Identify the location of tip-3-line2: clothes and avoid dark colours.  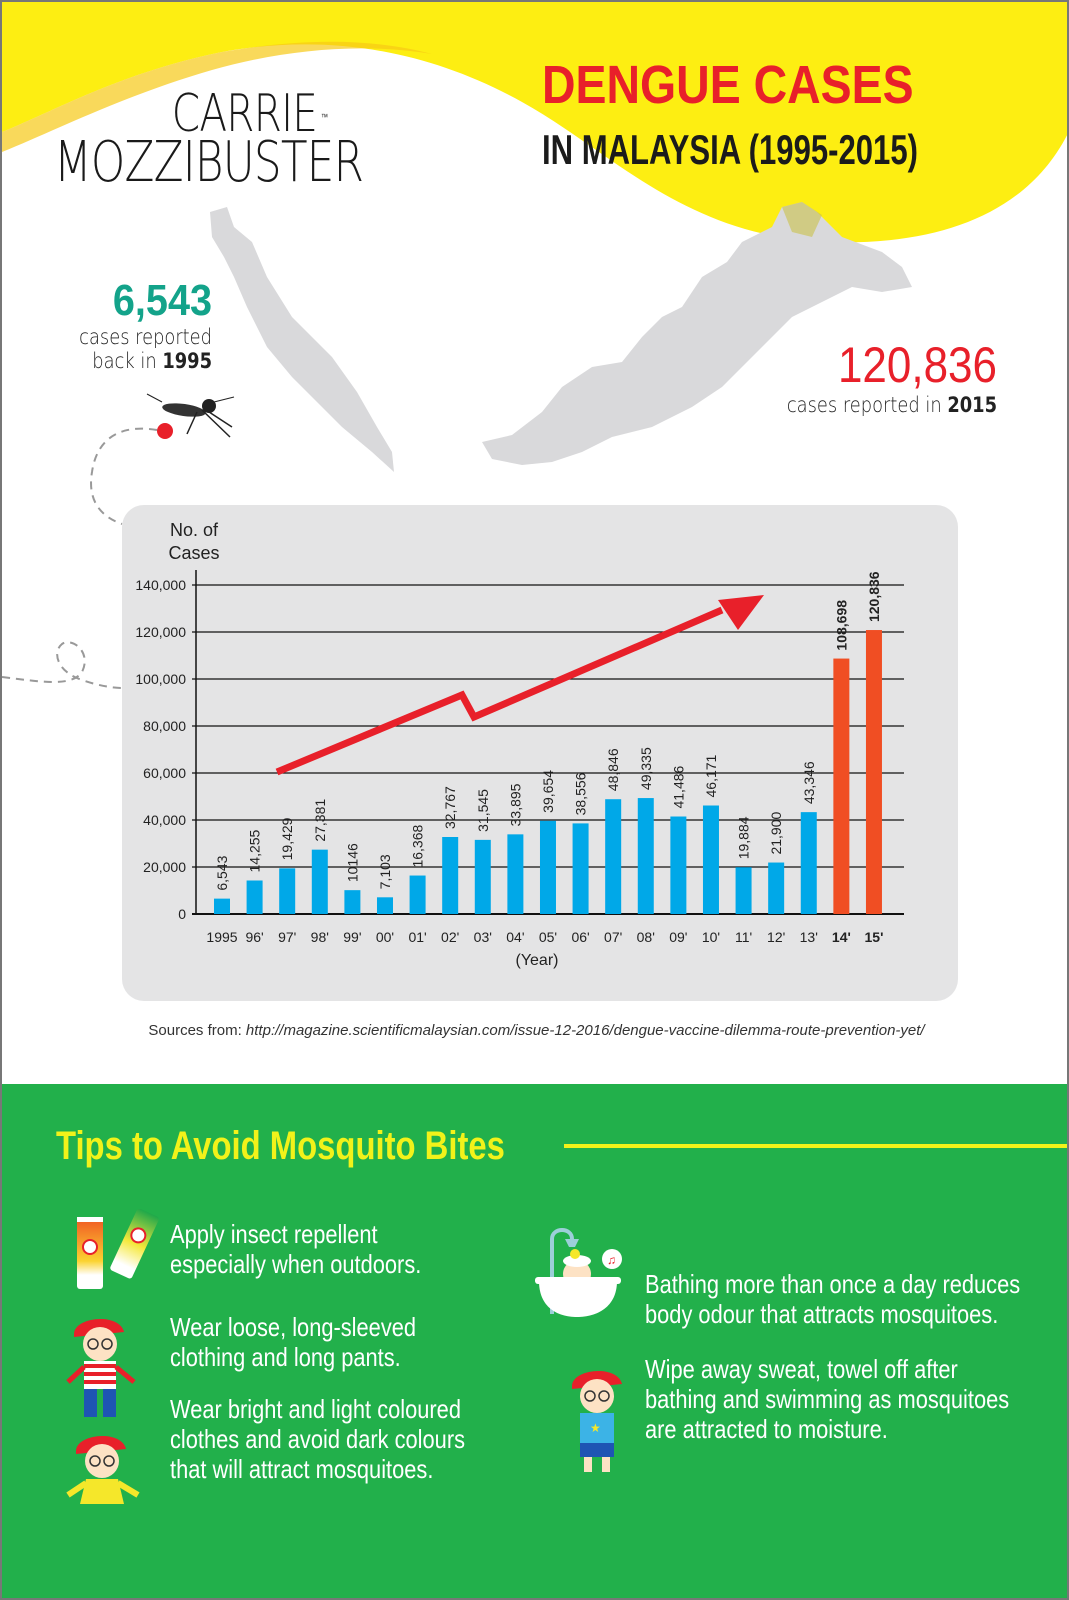
(318, 1439).